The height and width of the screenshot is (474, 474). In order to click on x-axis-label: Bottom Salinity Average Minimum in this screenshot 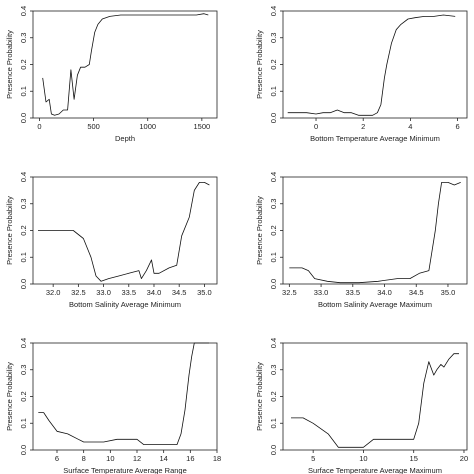, I will do `click(125, 304)`.